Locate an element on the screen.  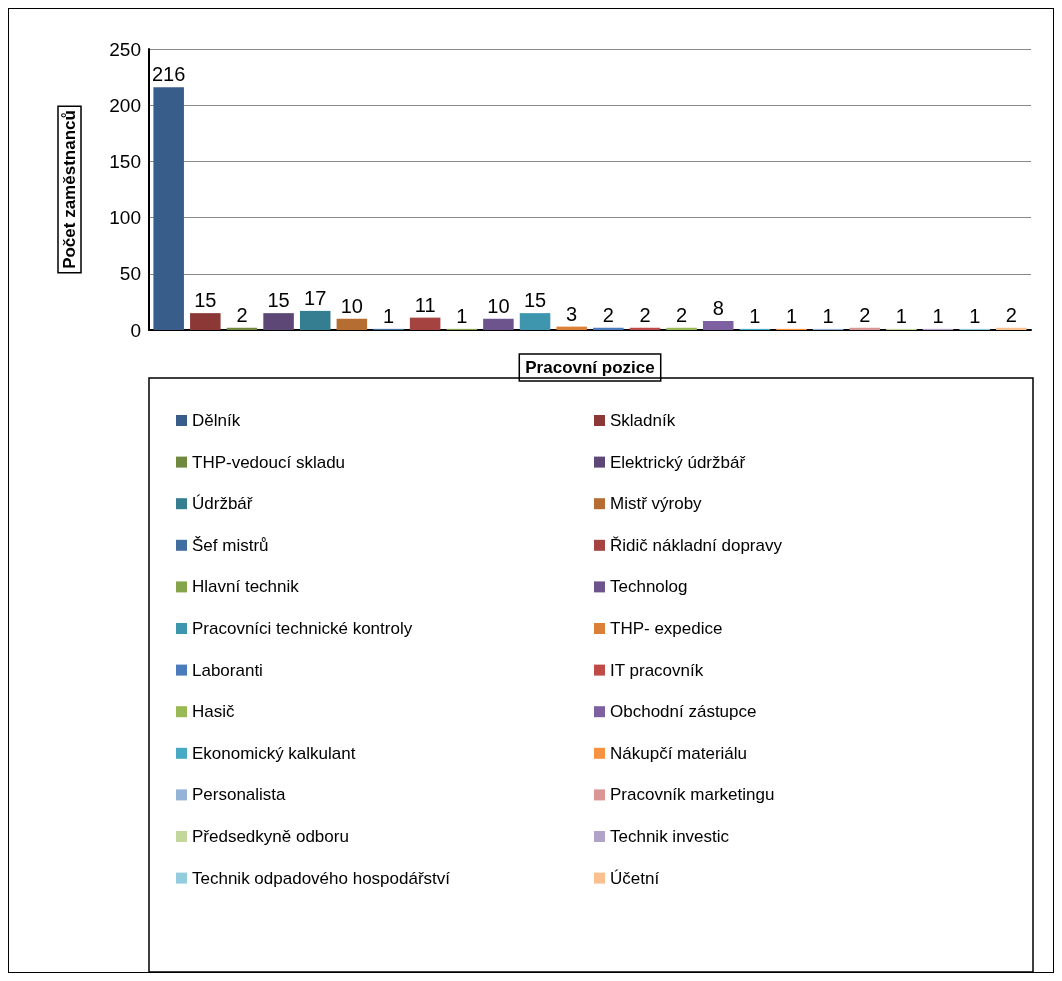
legend-label: Účetní is located at coordinates (635, 878).